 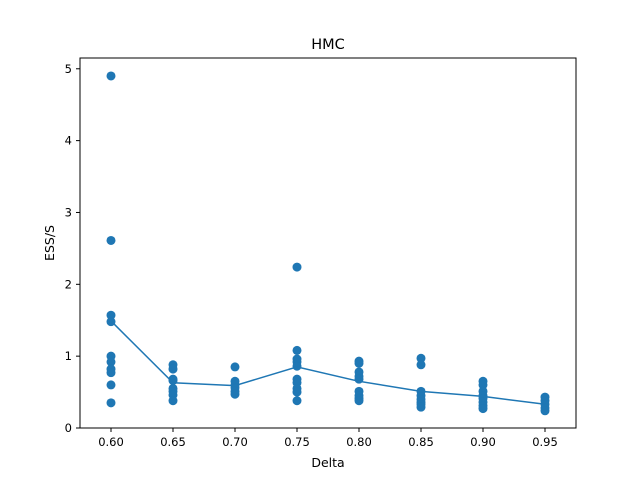 What do you see at coordinates (235, 442) in the screenshot?
I see `x-tick-label: 0.70` at bounding box center [235, 442].